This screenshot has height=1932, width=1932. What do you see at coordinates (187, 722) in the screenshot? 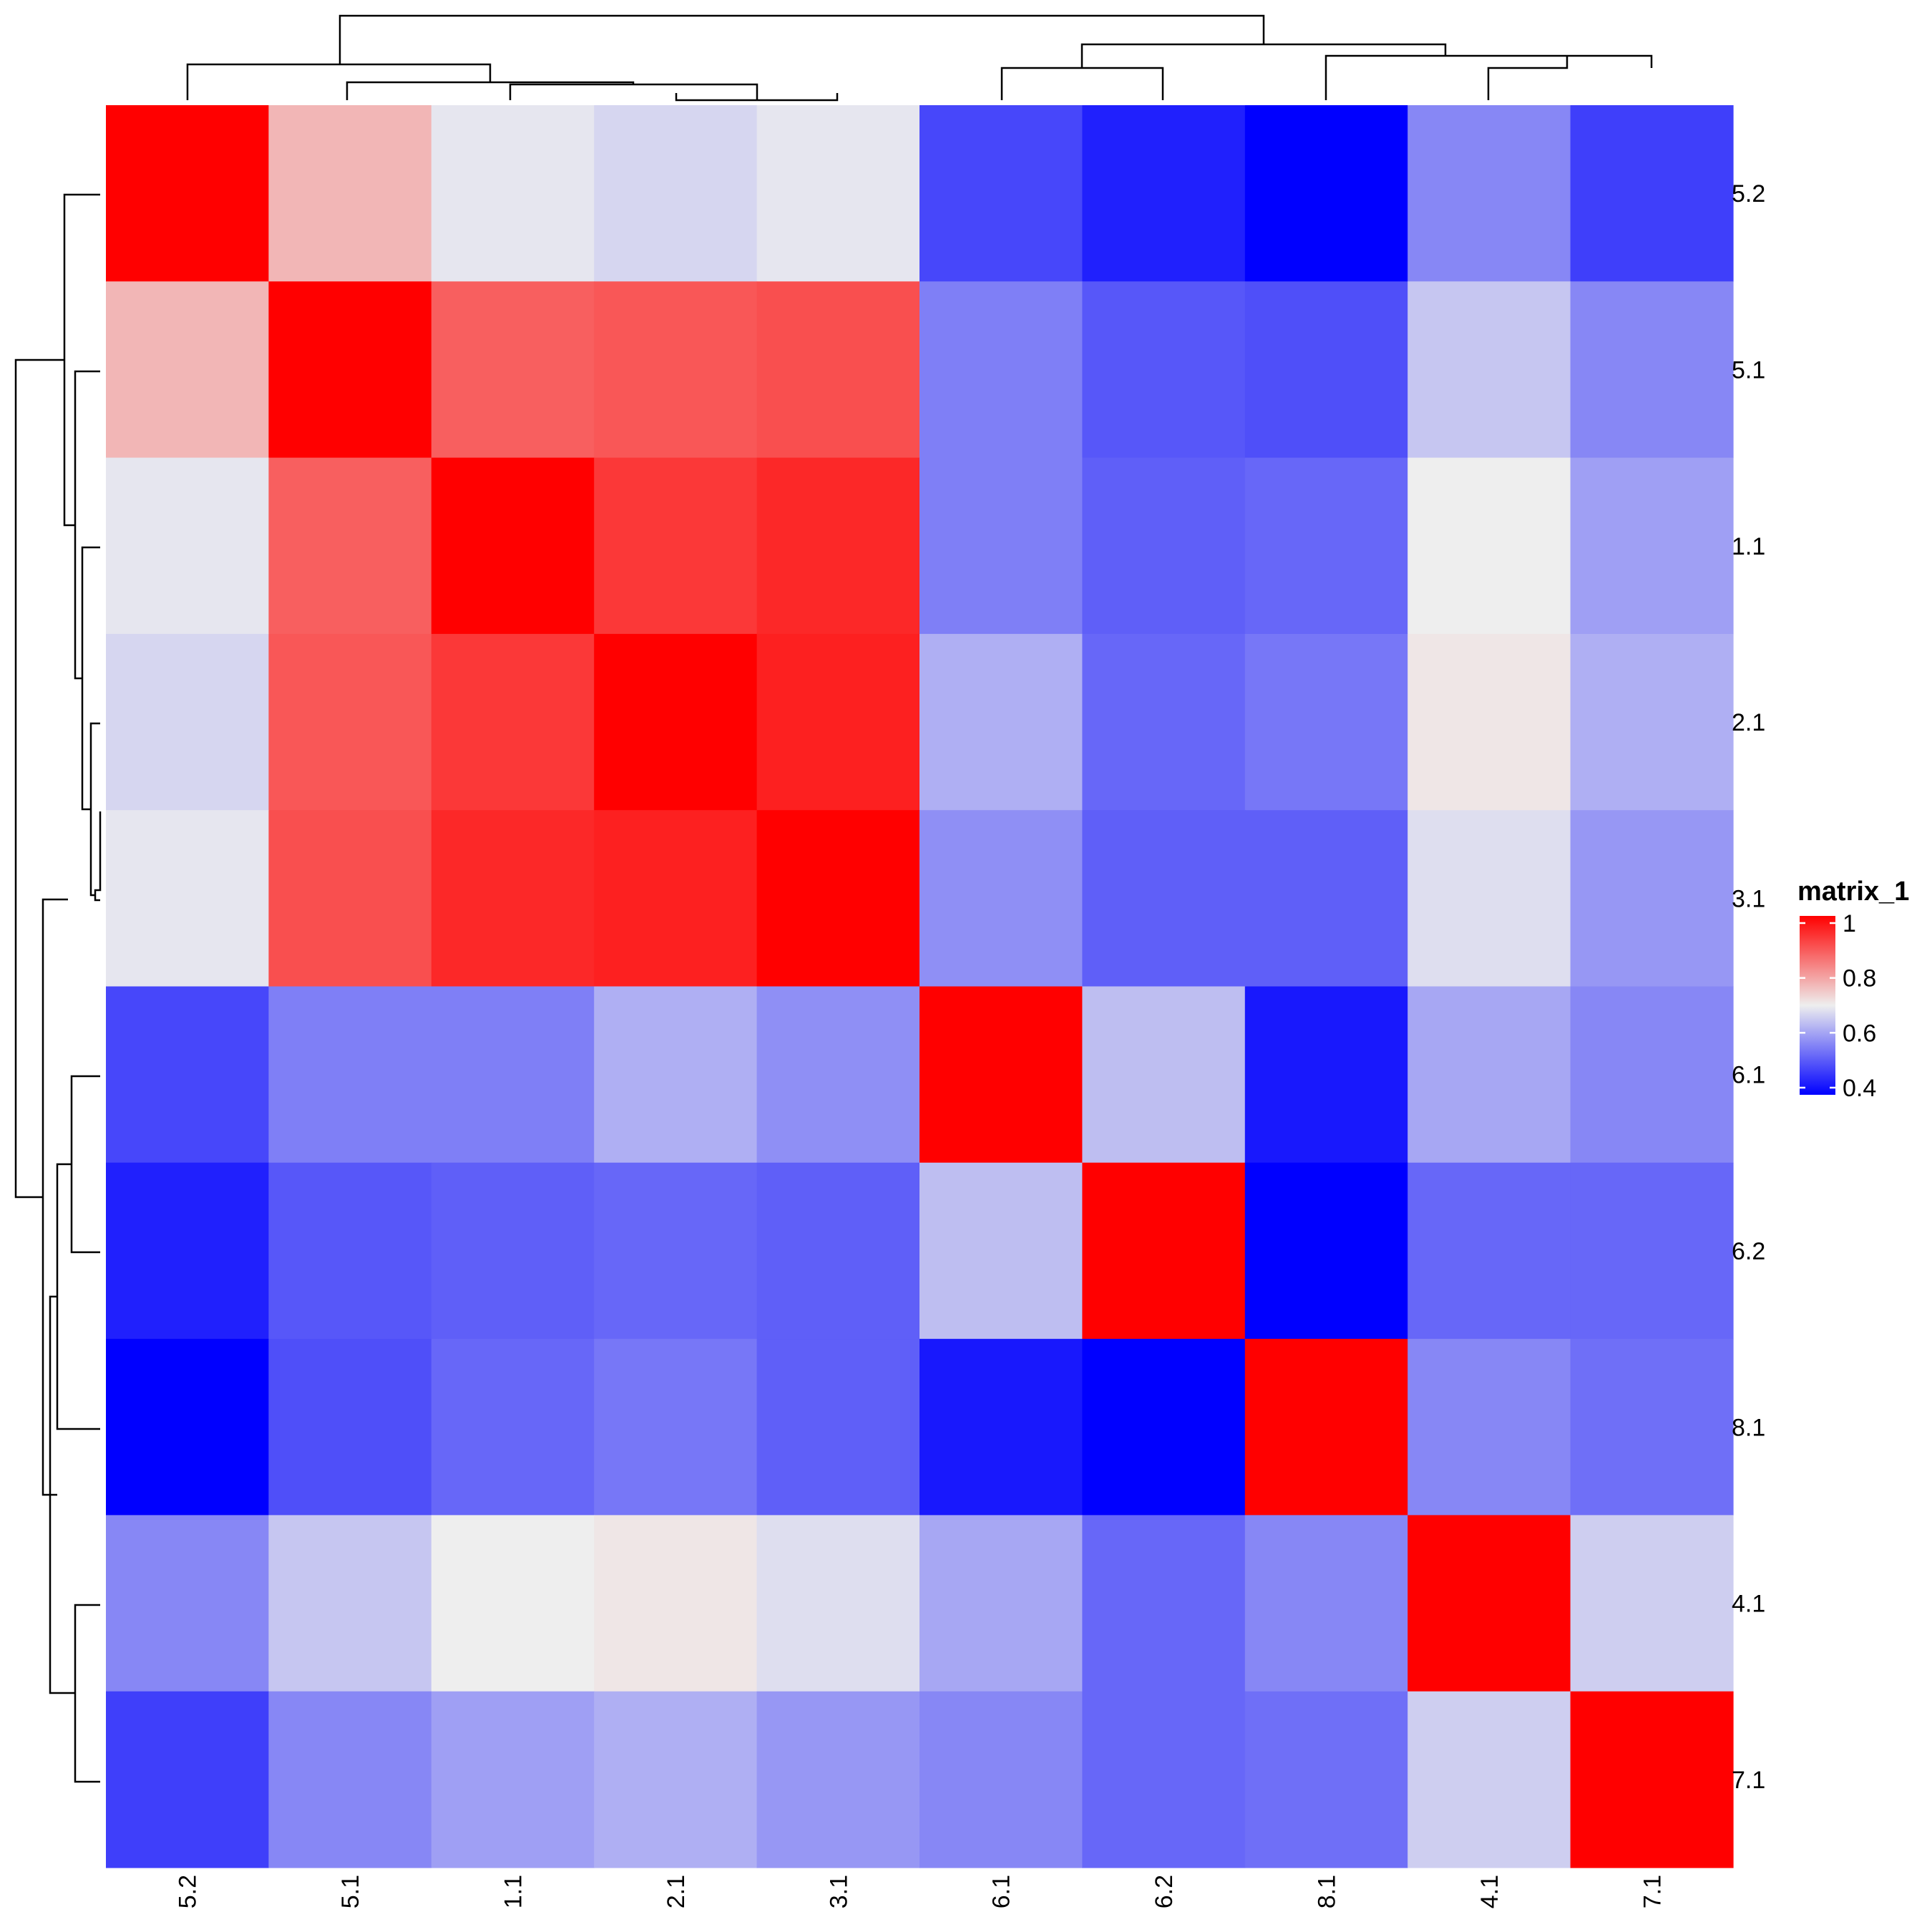
I see `heatmap-cell-2.1-5.2` at bounding box center [187, 722].